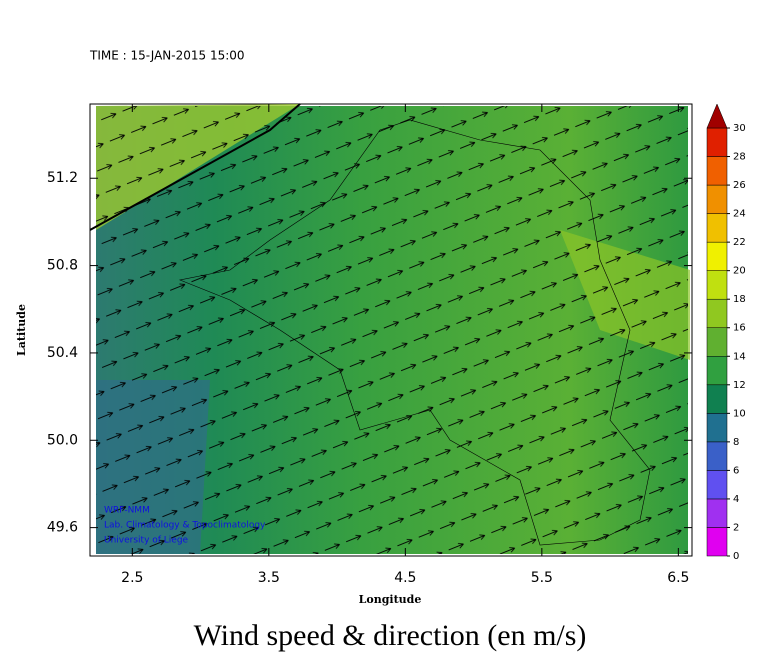 Image resolution: width=768 pixels, height=666 pixels. I want to click on colorbar-label: 0, so click(736, 556).